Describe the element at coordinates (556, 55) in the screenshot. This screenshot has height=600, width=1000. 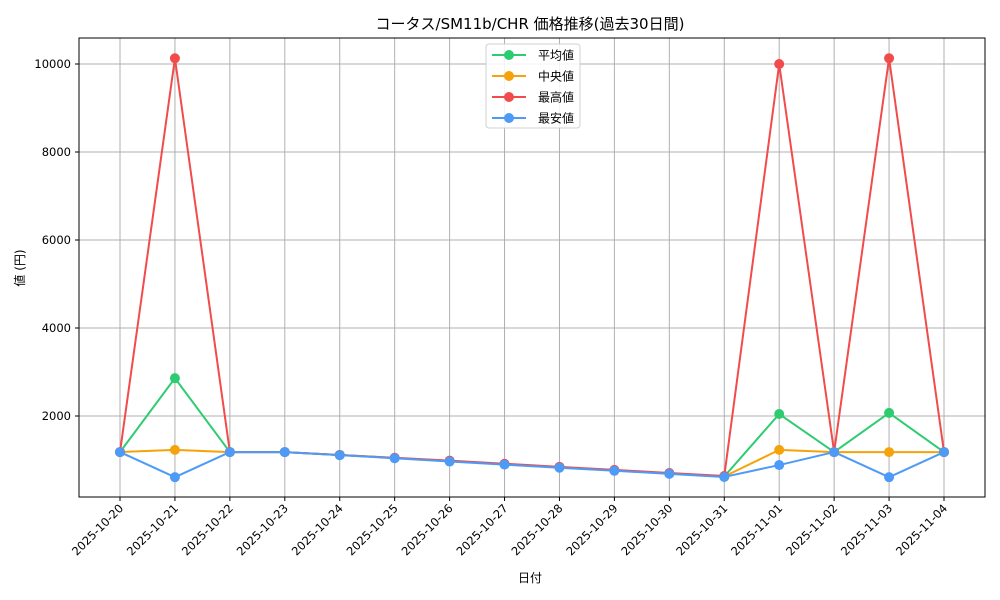
I see `legend-label: 平均値` at that location.